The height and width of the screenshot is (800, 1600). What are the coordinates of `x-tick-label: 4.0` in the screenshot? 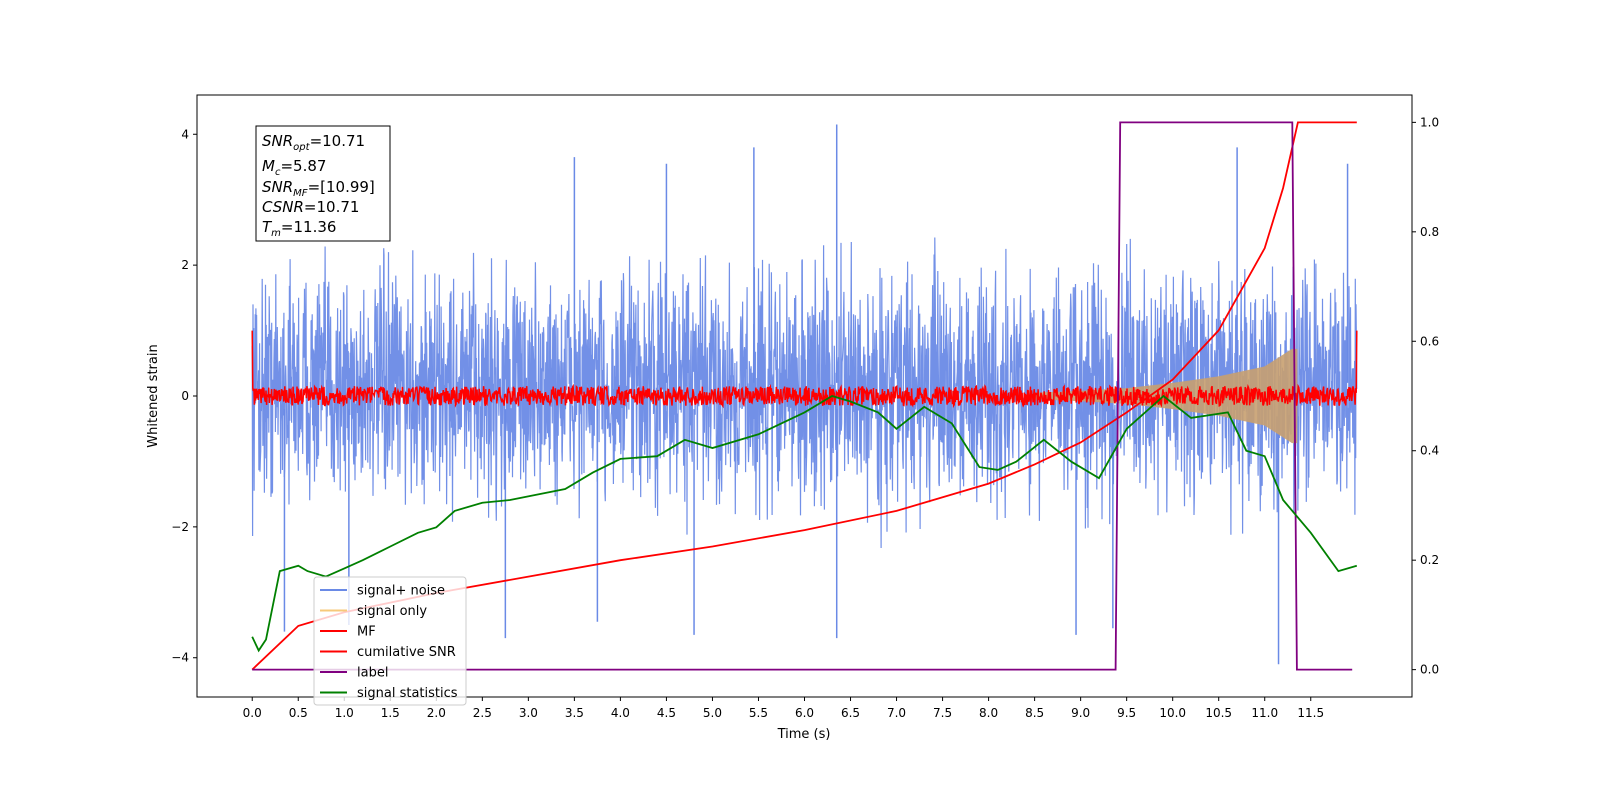 It's located at (620, 713).